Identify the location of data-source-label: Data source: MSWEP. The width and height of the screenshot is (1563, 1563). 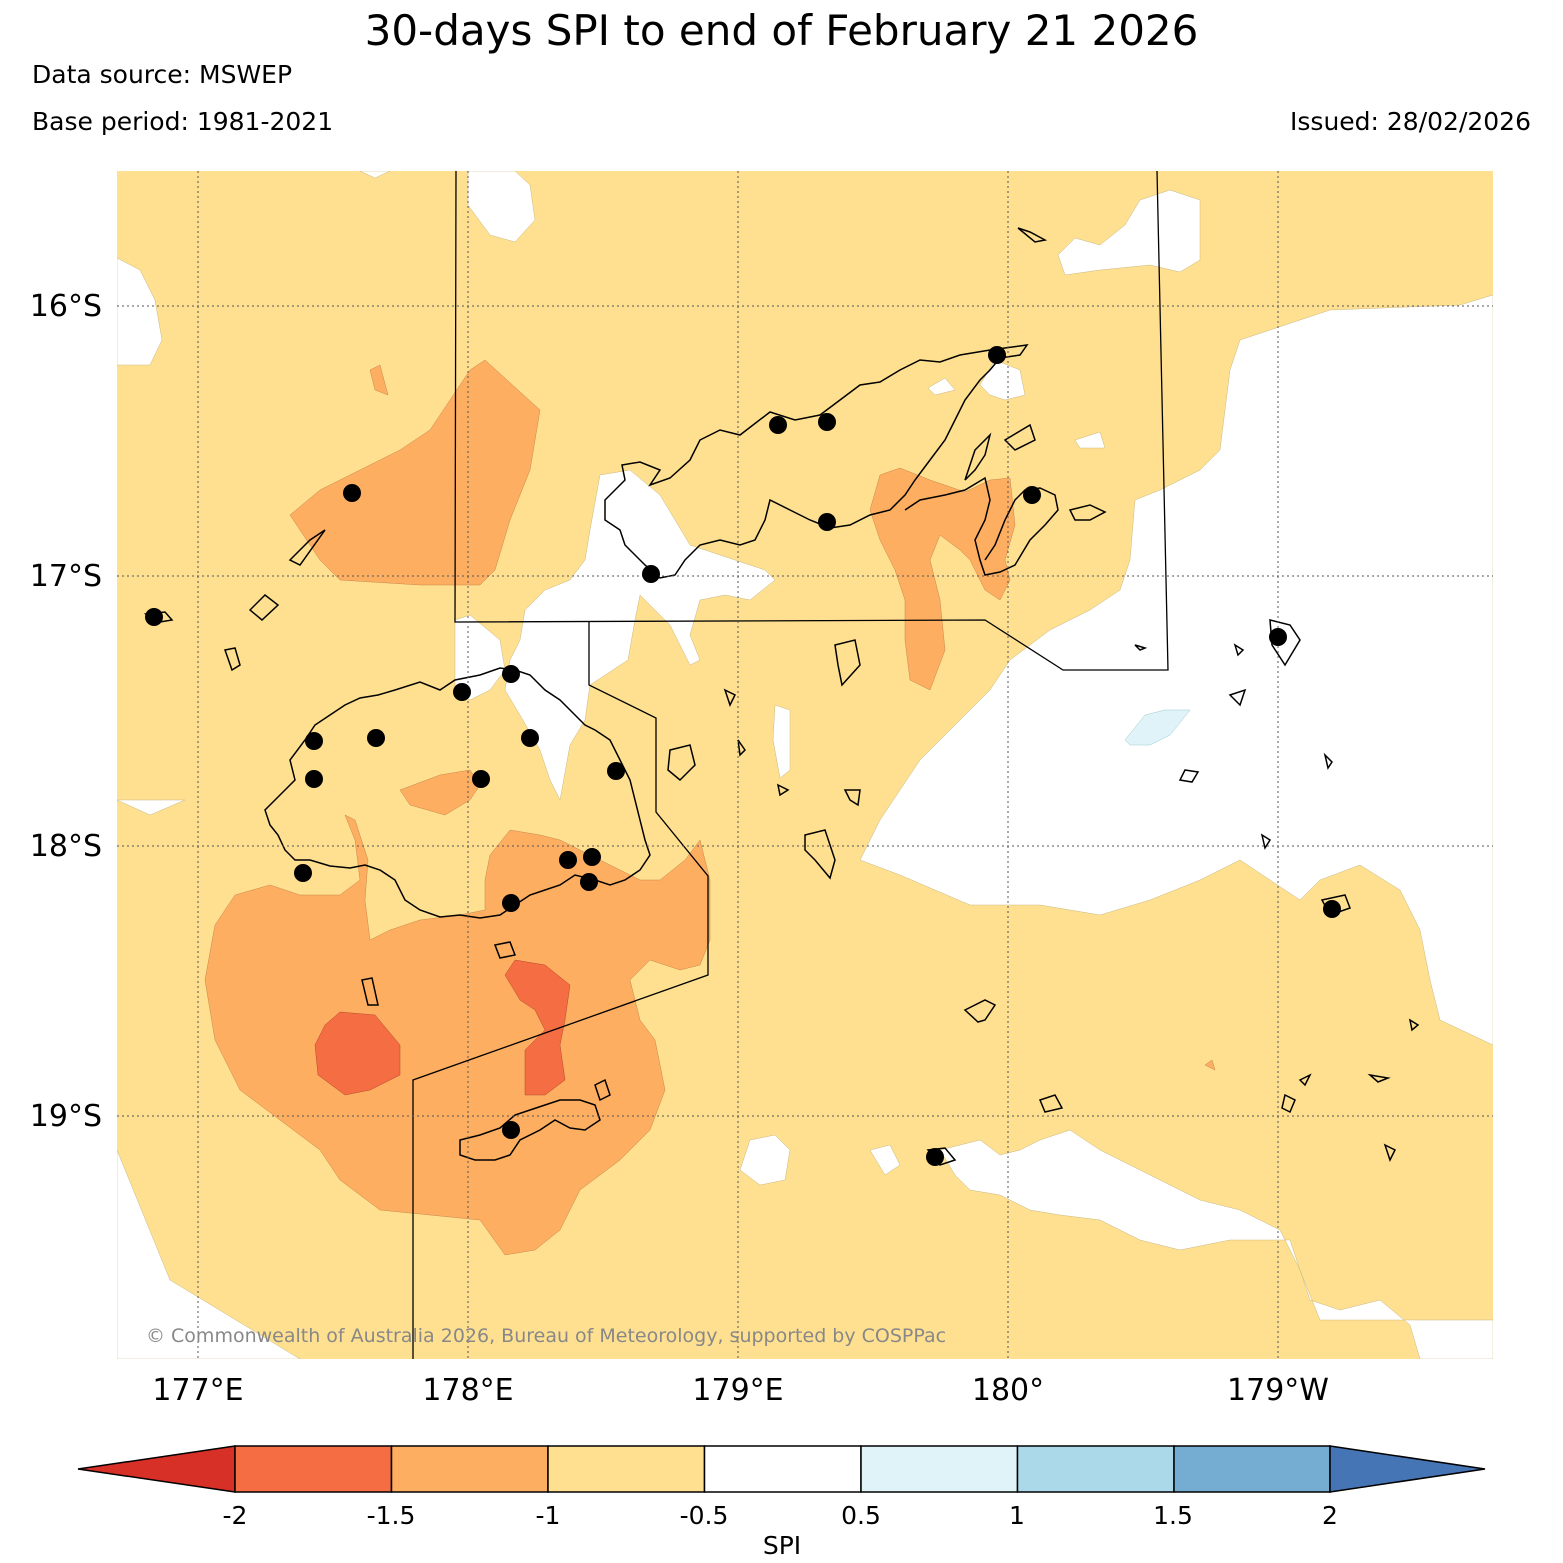
(162, 74).